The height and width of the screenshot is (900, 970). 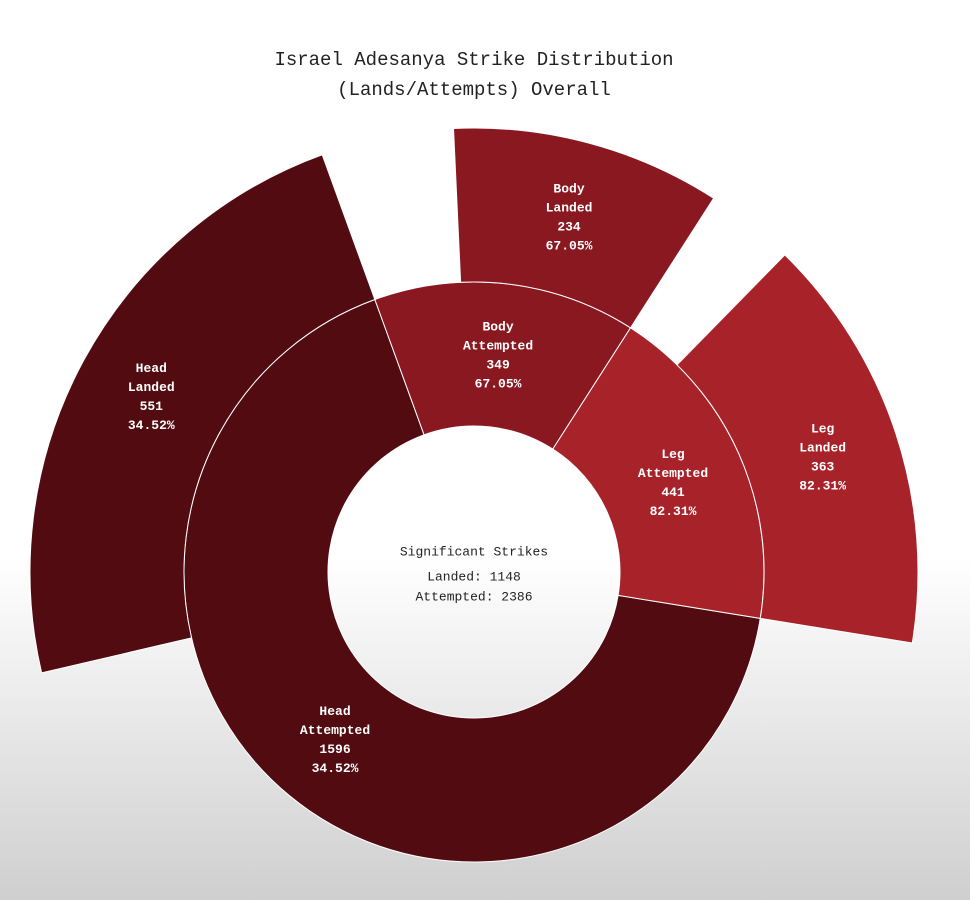 What do you see at coordinates (569, 218) in the screenshot?
I see `wedge-label: Body Landed 234 67.05%` at bounding box center [569, 218].